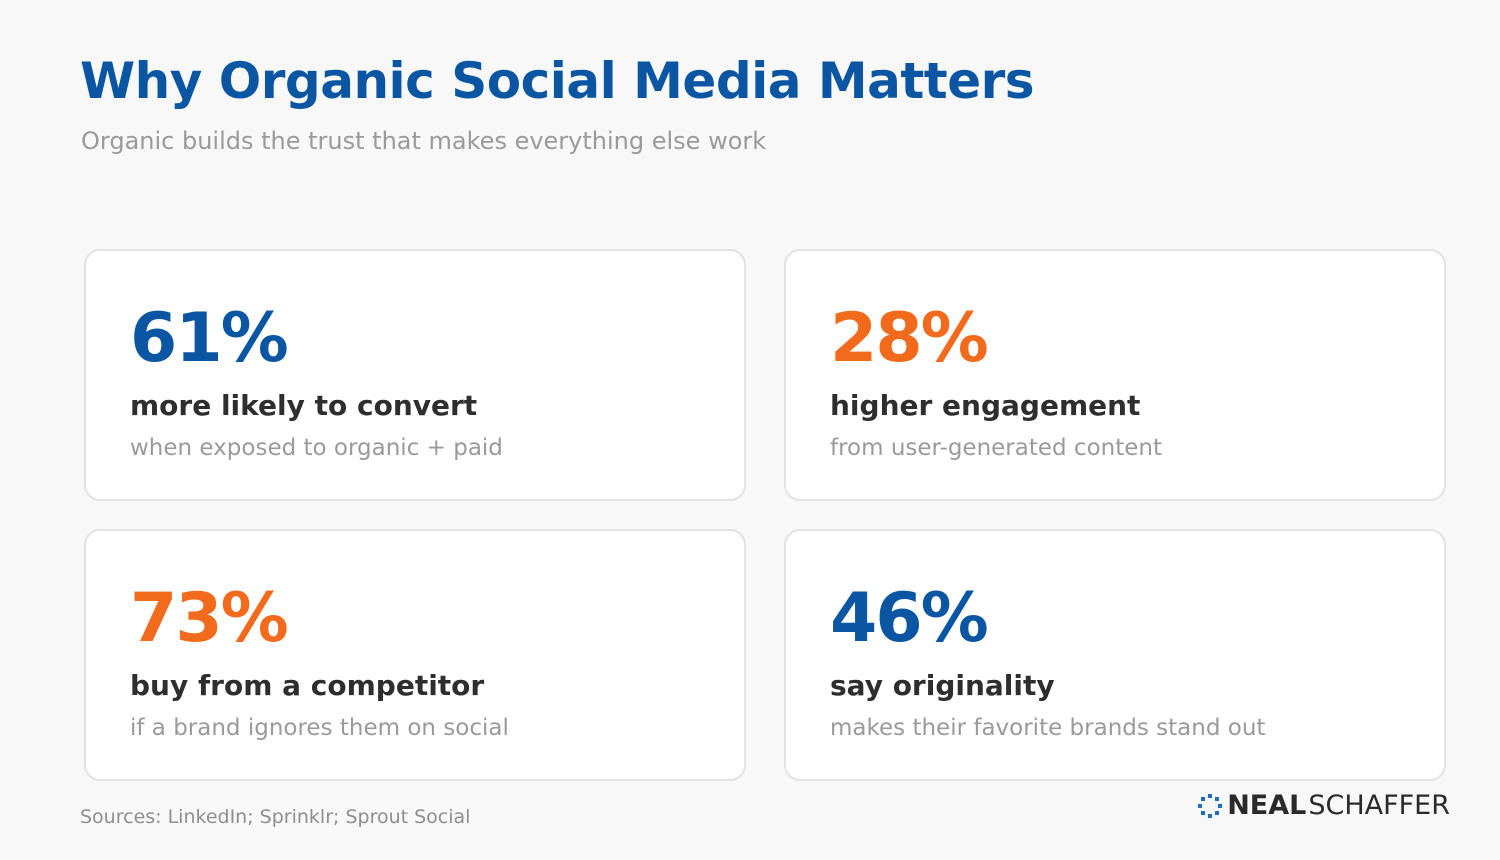 The width and height of the screenshot is (1500, 860). Describe the element at coordinates (942, 685) in the screenshot. I see `stat-headline: say originality` at that location.